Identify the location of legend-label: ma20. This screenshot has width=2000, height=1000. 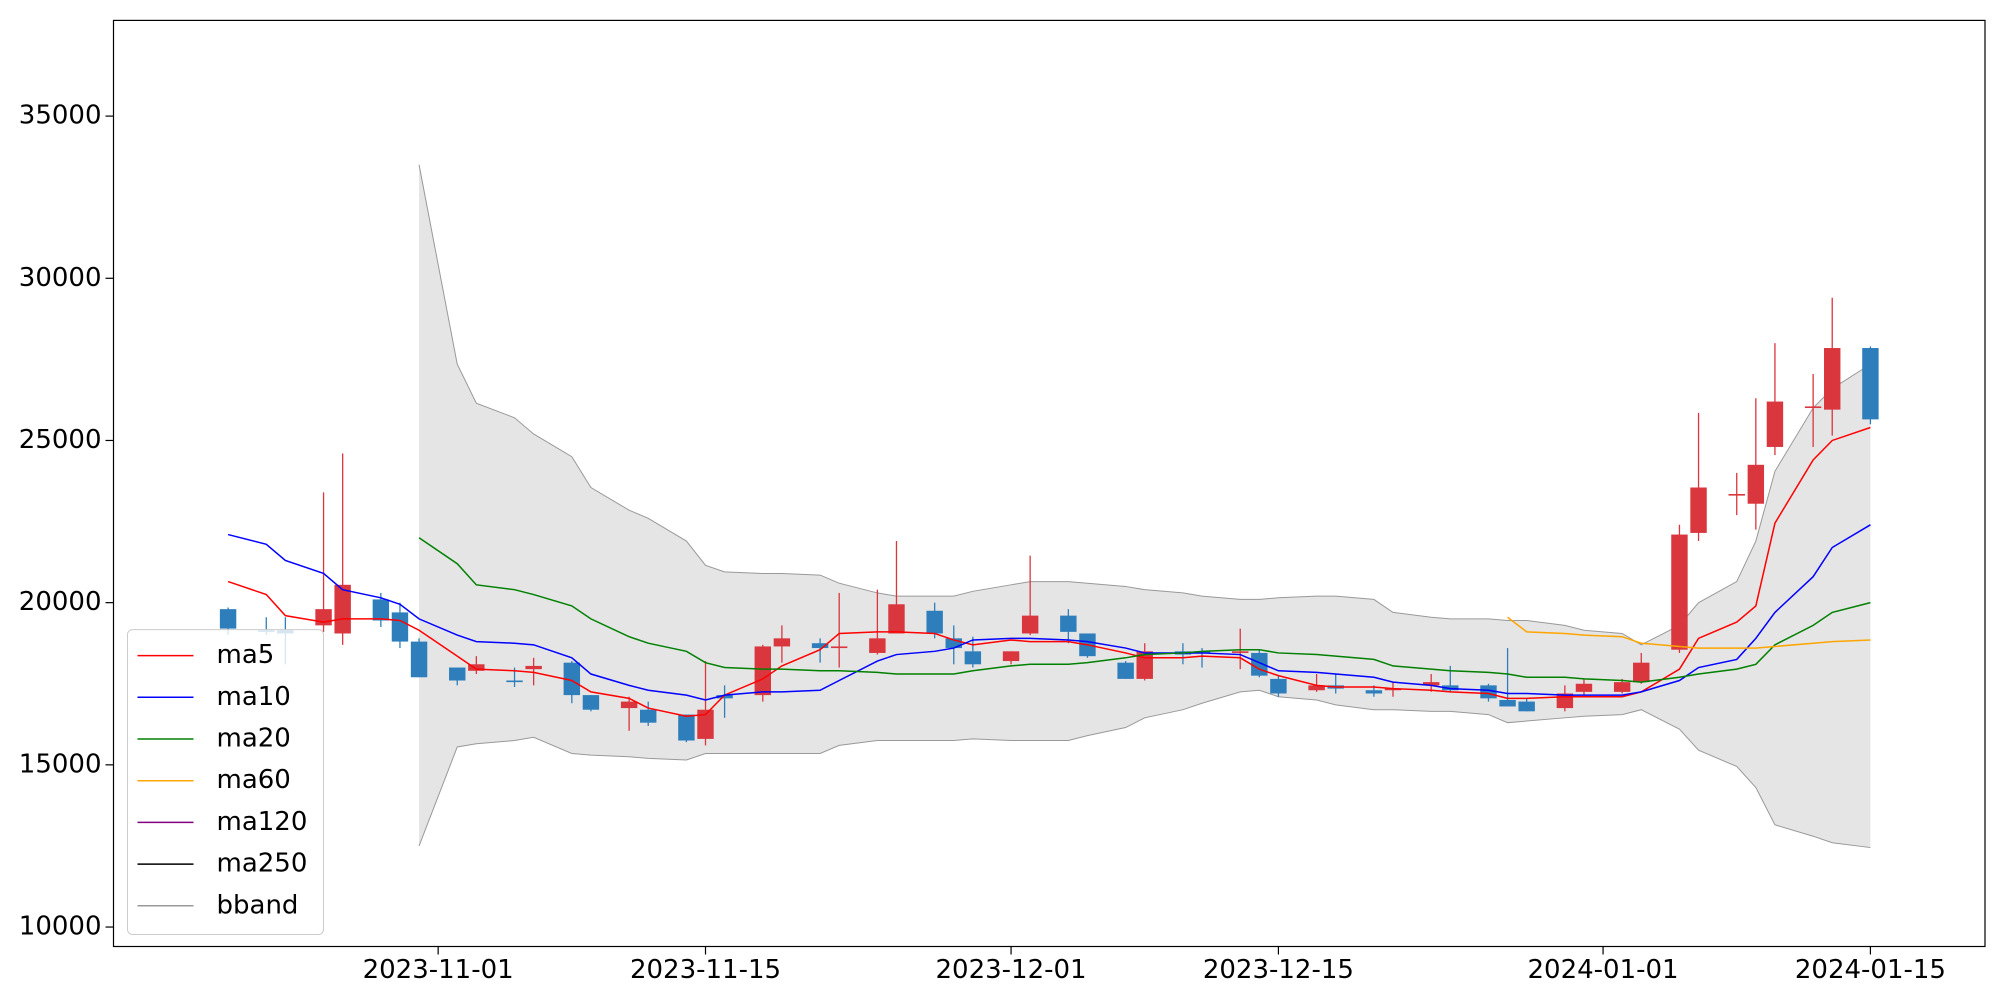
(254, 739).